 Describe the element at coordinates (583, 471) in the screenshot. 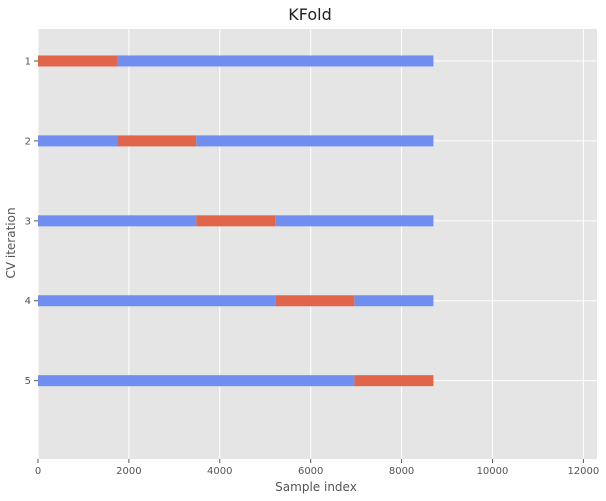

I see `x-tick-label: 12000` at that location.